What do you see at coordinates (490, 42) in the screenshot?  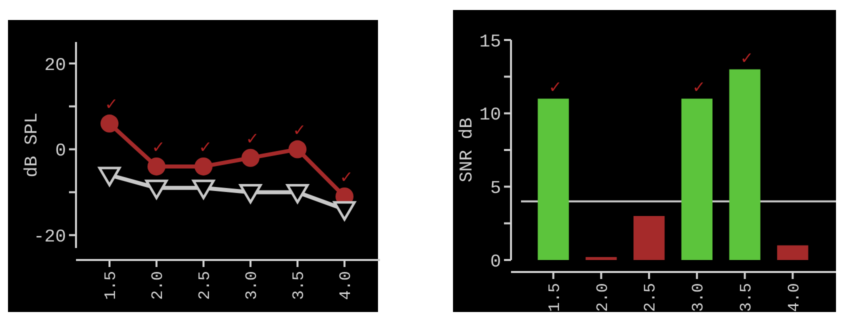 I see `y-tick-label: 15` at bounding box center [490, 42].